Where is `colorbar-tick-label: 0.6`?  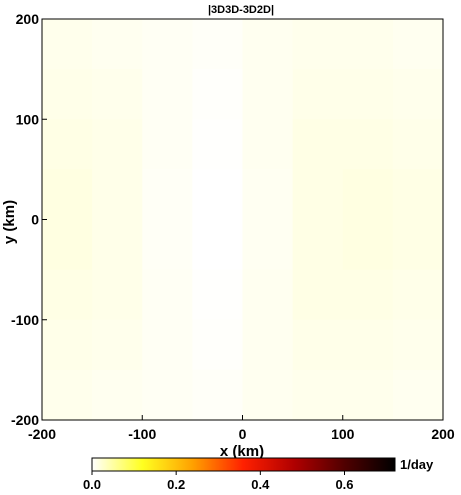 colorbar-tick-label: 0.6 is located at coordinates (344, 484).